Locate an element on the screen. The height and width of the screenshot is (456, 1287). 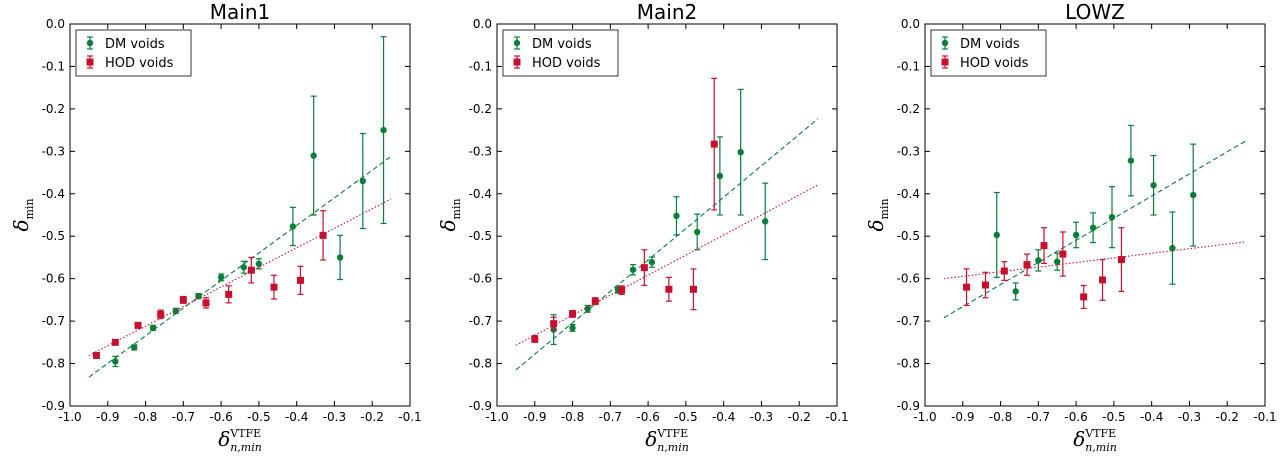
chart-title: Main2 is located at coordinates (667, 12).